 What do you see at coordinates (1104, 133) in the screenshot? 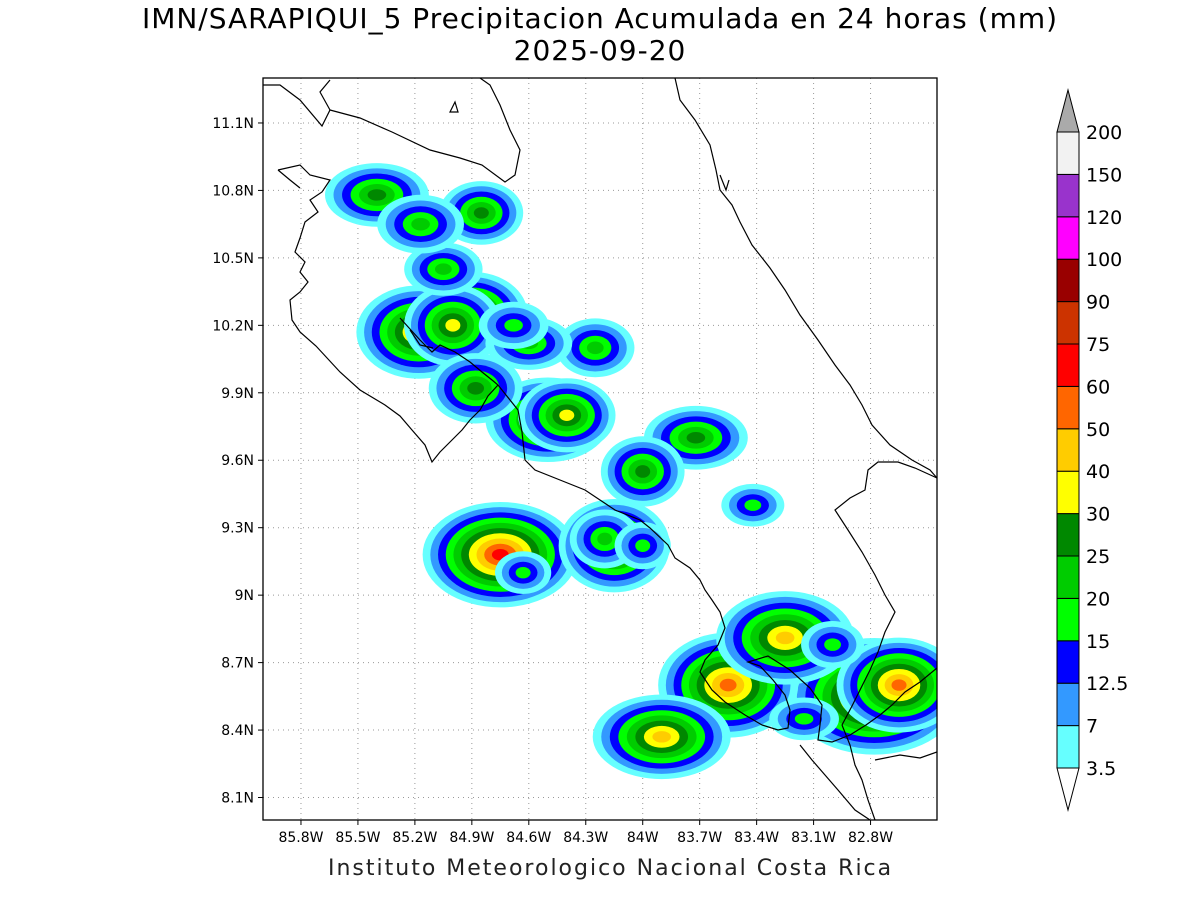
I see `colorbar-label: 200` at bounding box center [1104, 133].